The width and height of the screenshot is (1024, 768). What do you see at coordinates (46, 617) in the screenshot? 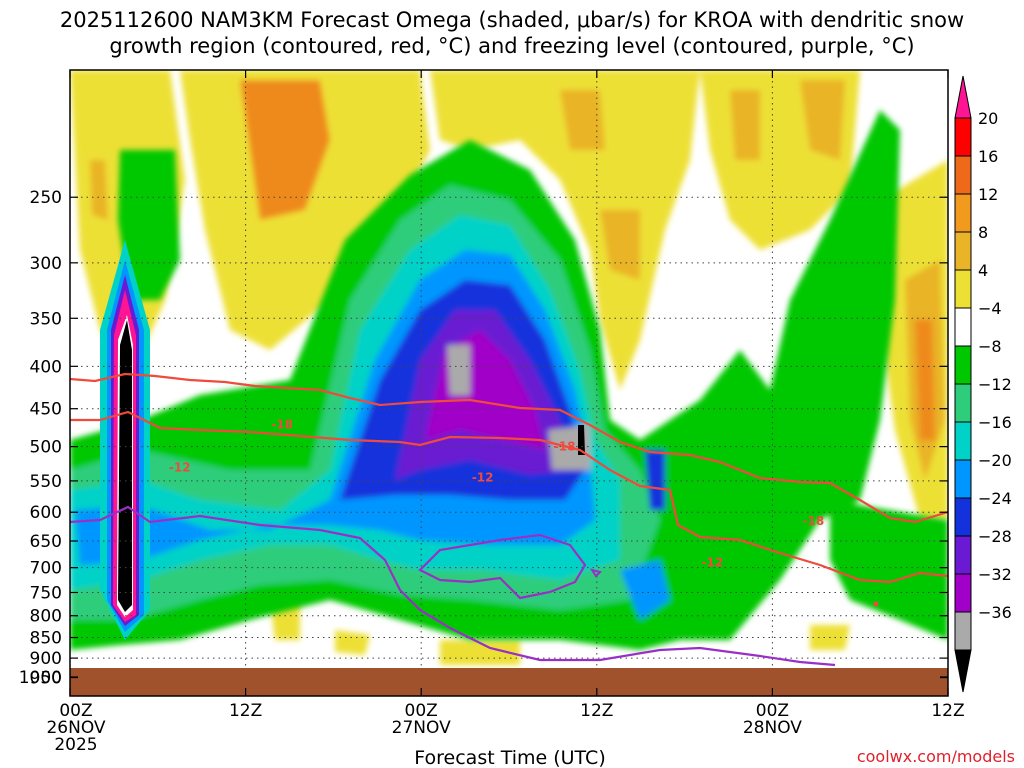
I see `y-tick-label: 800` at bounding box center [46, 617].